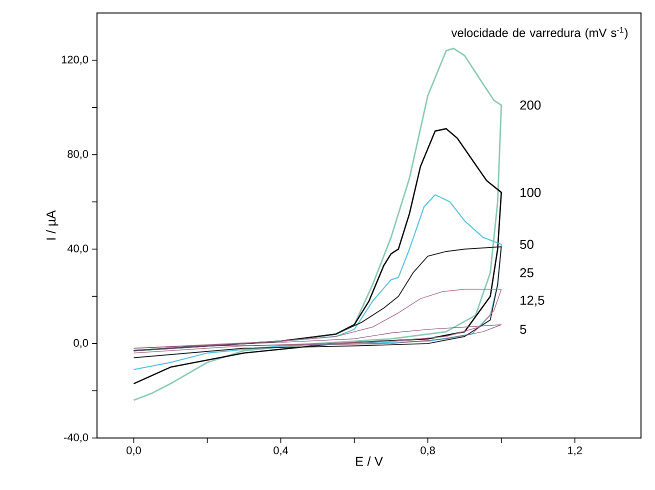 The image size is (655, 490). What do you see at coordinates (77, 249) in the screenshot?
I see `y-tick-label: 40,0` at bounding box center [77, 249].